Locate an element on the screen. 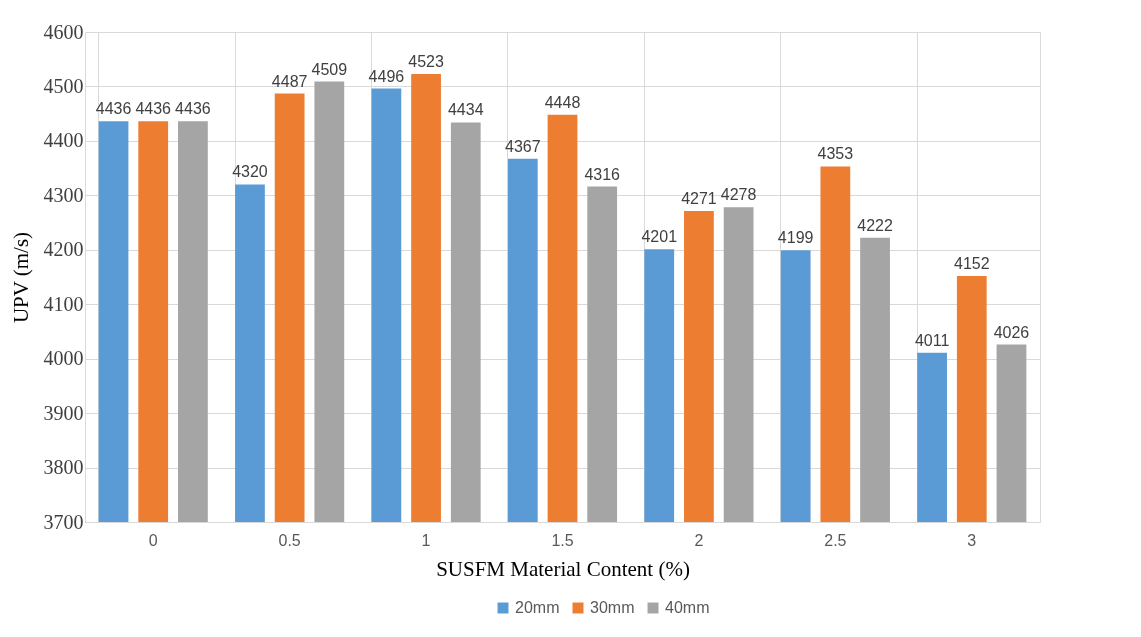 Image resolution: width=1141 pixels, height=637 pixels. y-tick-label: 4500 is located at coordinates (63, 85).